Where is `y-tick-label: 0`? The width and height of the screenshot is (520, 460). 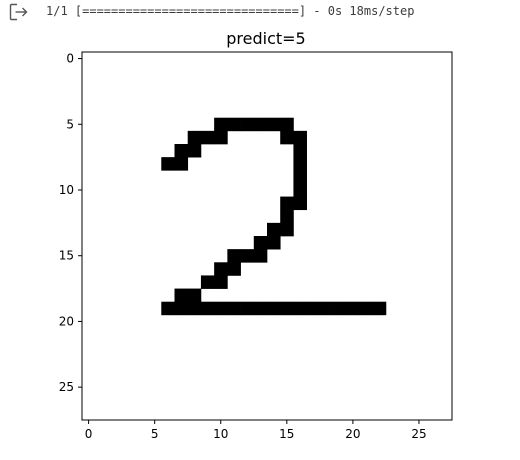 y-tick-label: 0 is located at coordinates (70, 59).